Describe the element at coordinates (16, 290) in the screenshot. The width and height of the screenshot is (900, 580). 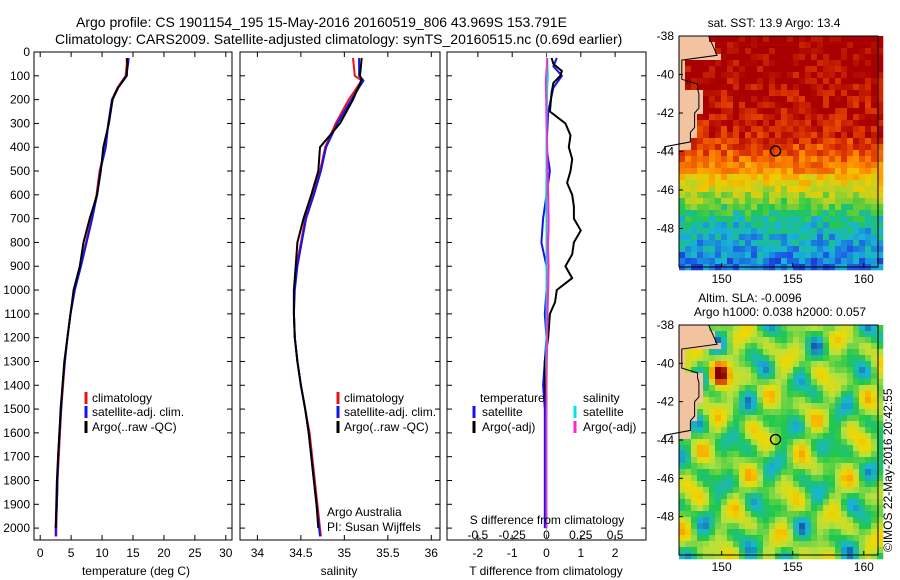
I see `y-tick-label: 1000` at that location.